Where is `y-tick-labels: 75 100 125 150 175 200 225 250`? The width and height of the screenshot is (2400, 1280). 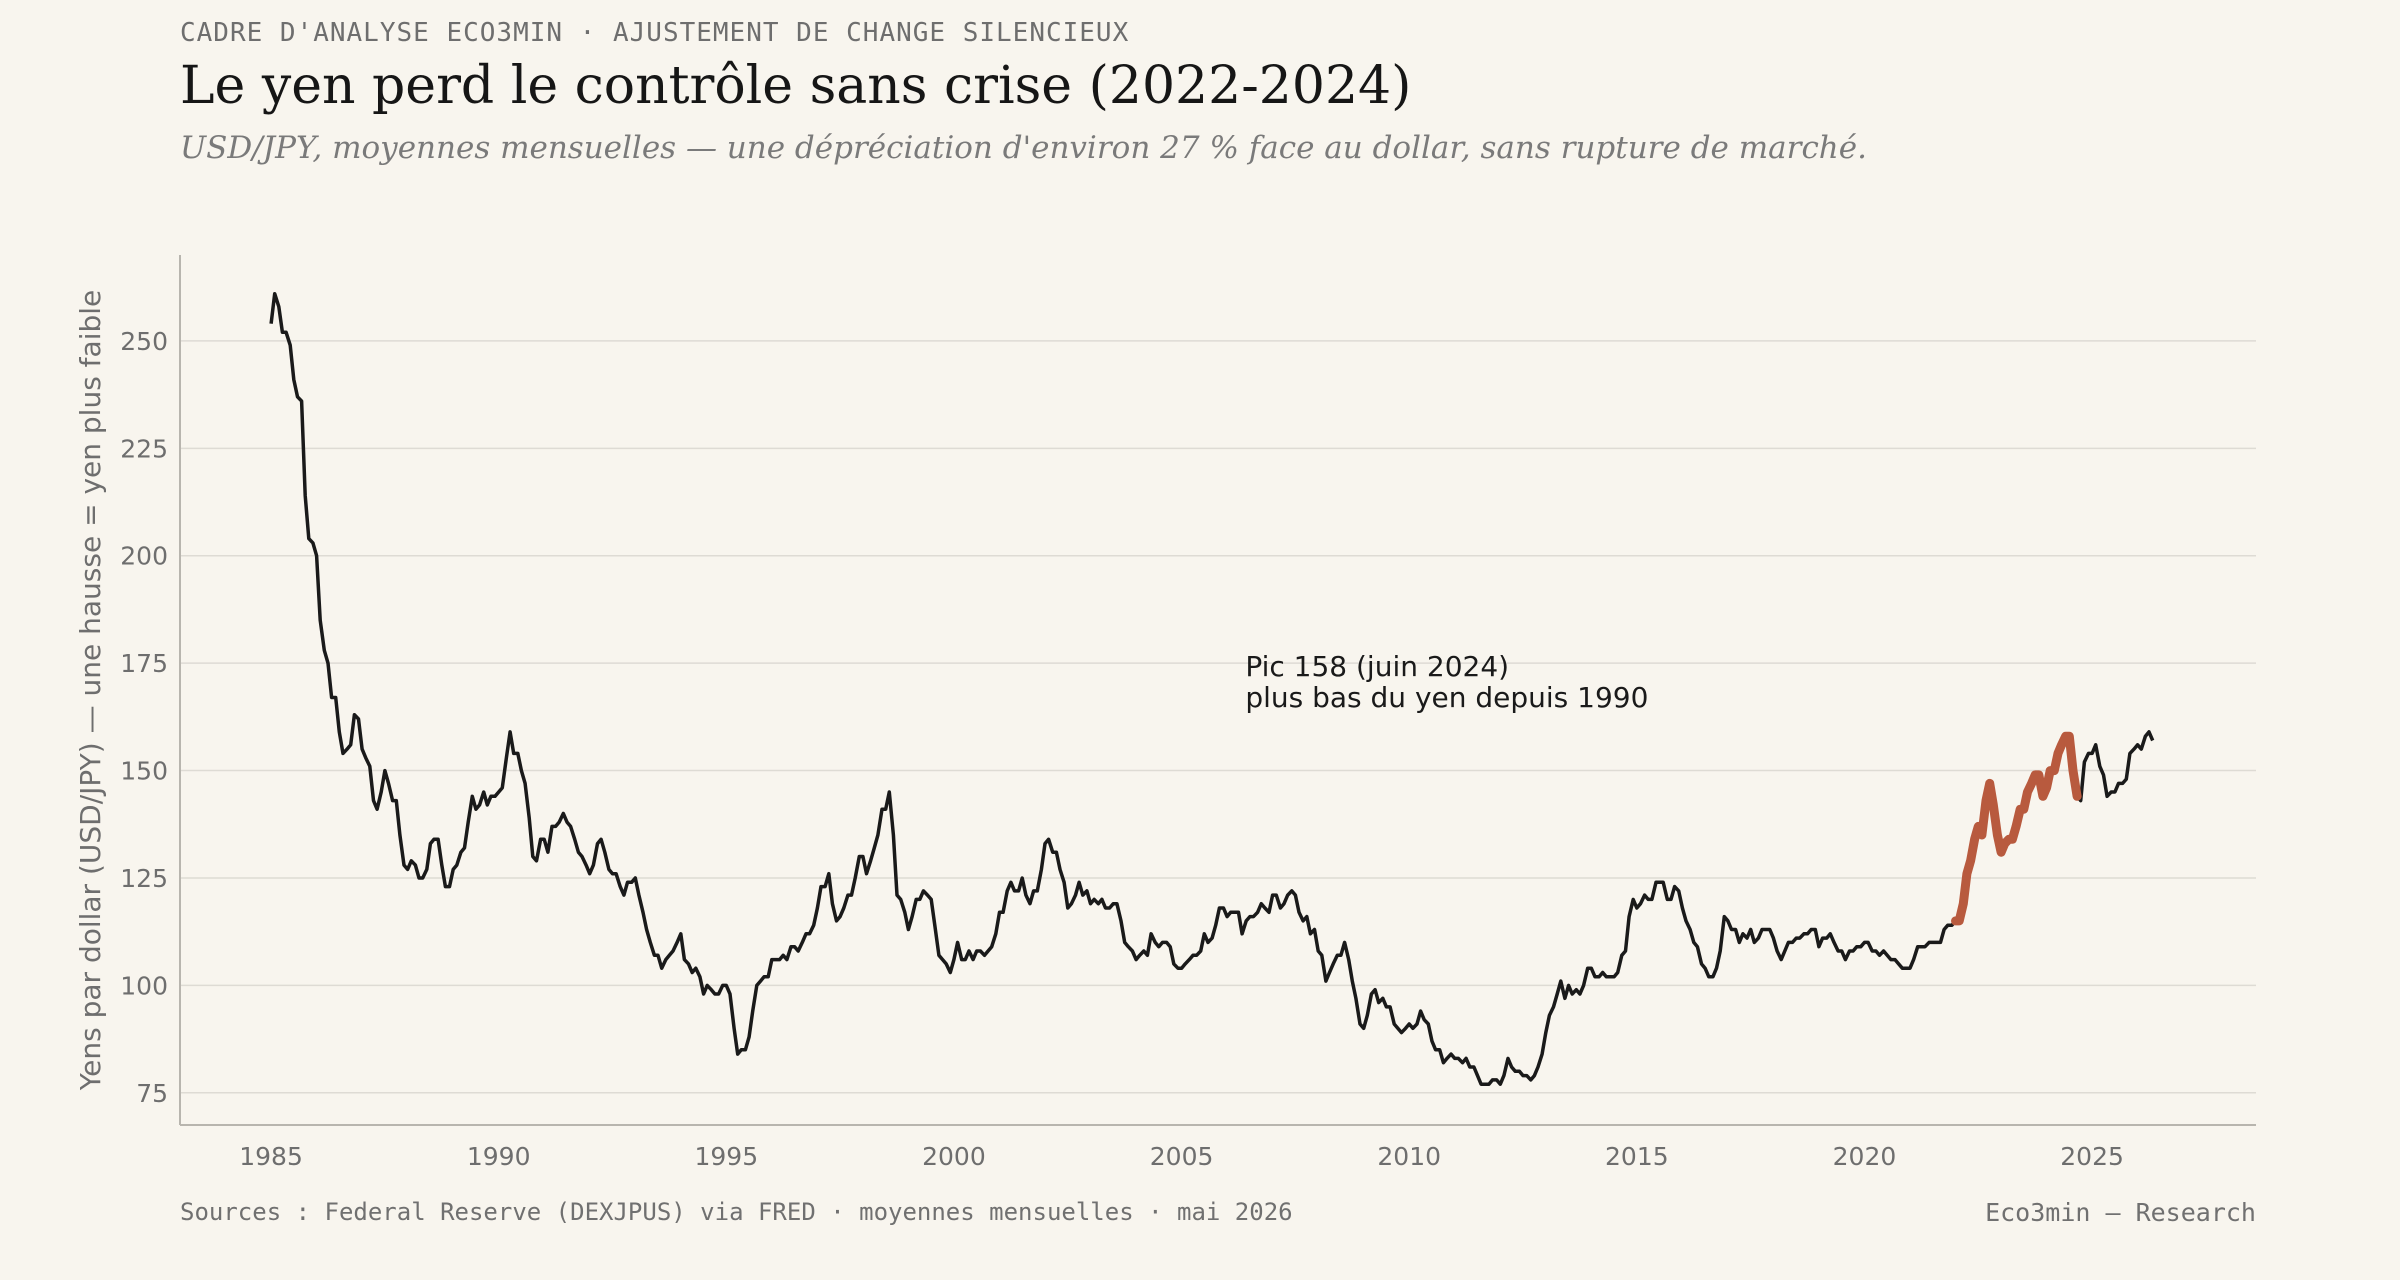
y-tick-labels: 75 100 125 150 175 200 225 250 is located at coordinates (144, 717).